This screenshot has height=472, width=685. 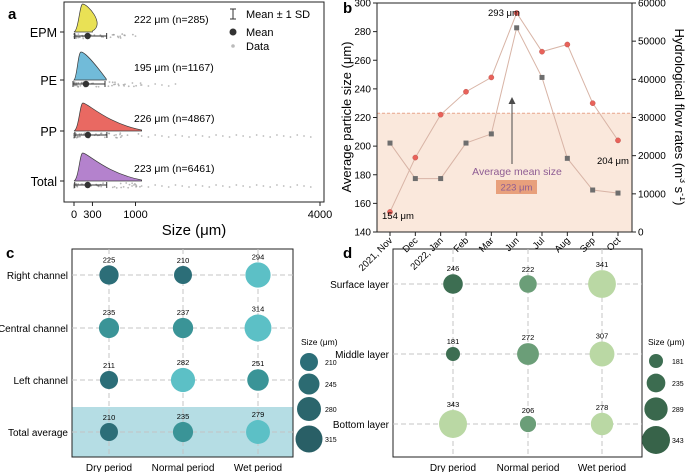 I want to click on left-tick-label-200: 200, so click(x=362, y=147).